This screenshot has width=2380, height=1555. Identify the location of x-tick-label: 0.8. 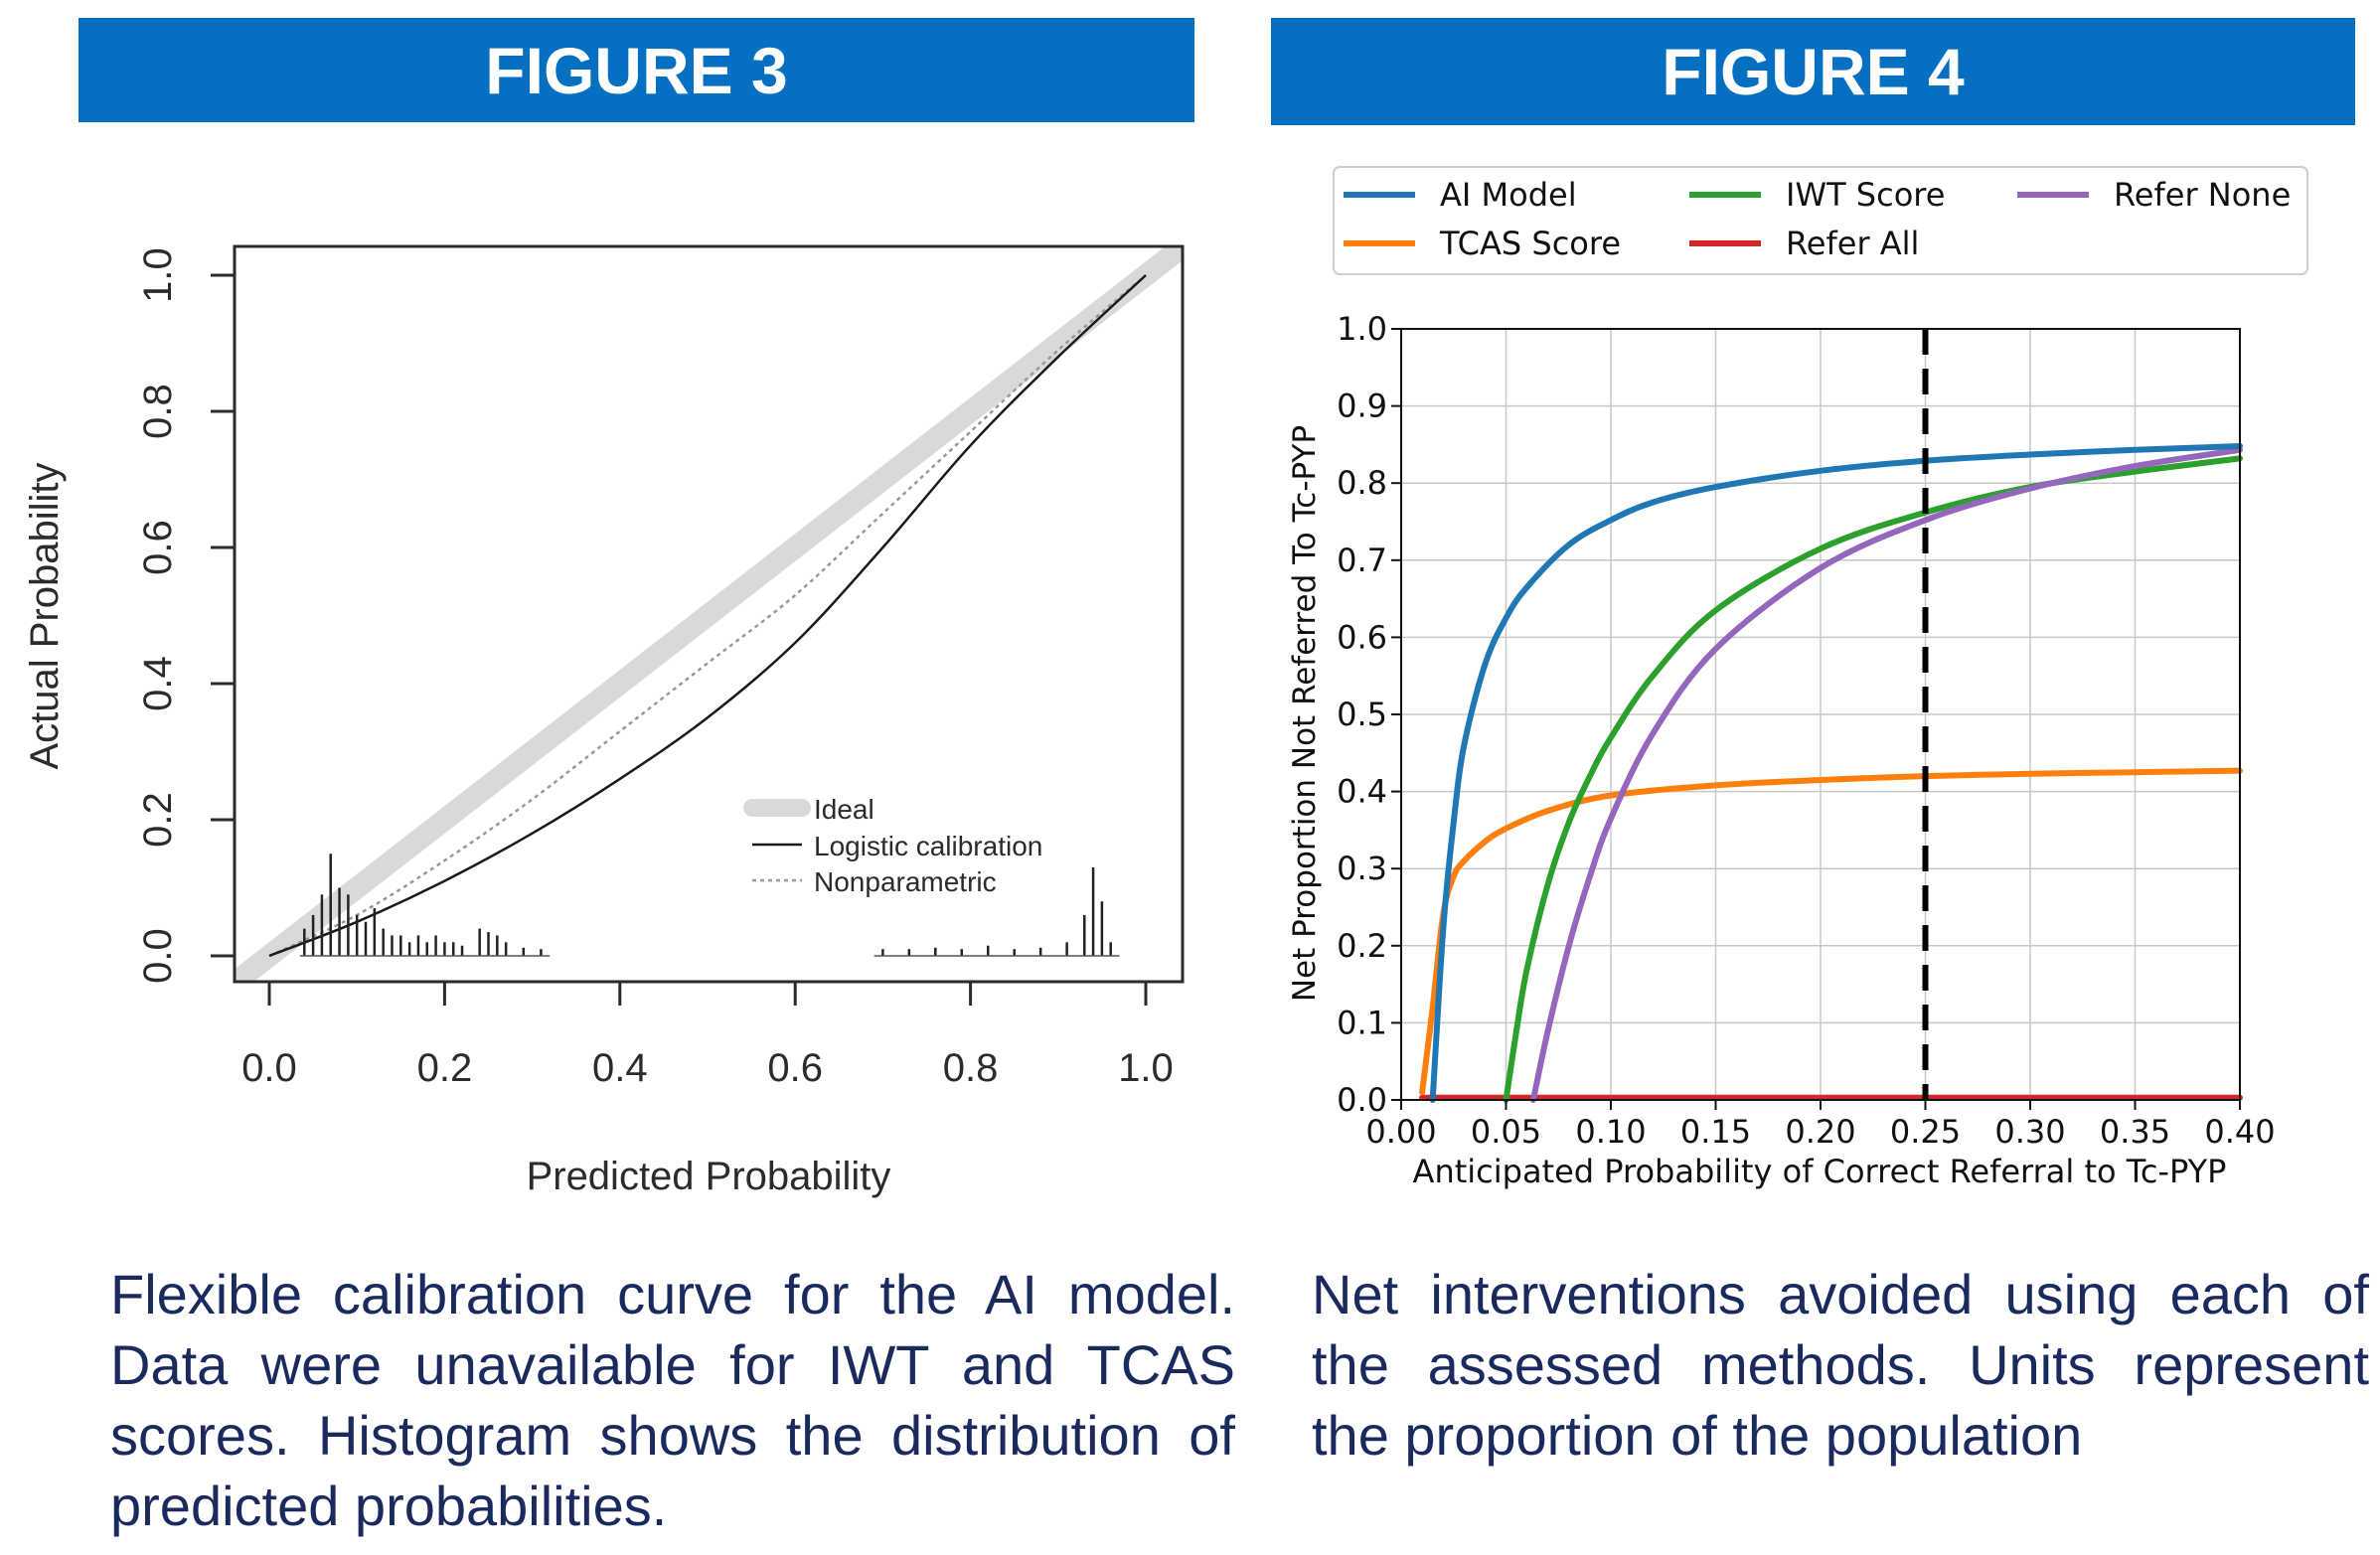
(971, 1068).